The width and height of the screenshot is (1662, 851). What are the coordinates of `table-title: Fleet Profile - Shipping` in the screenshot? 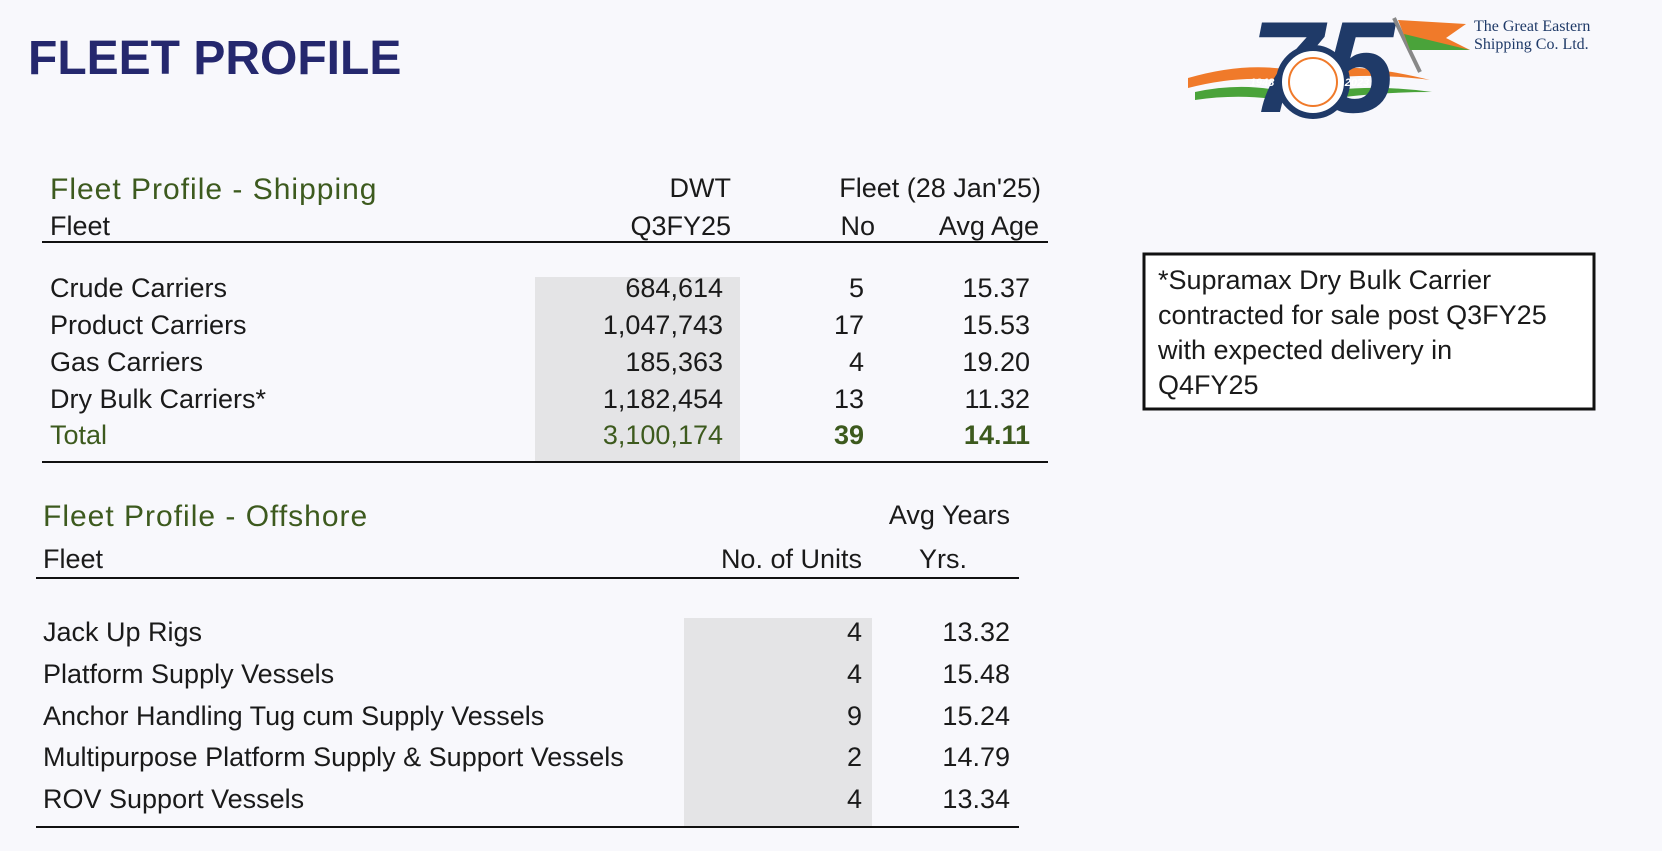 It's located at (214, 189).